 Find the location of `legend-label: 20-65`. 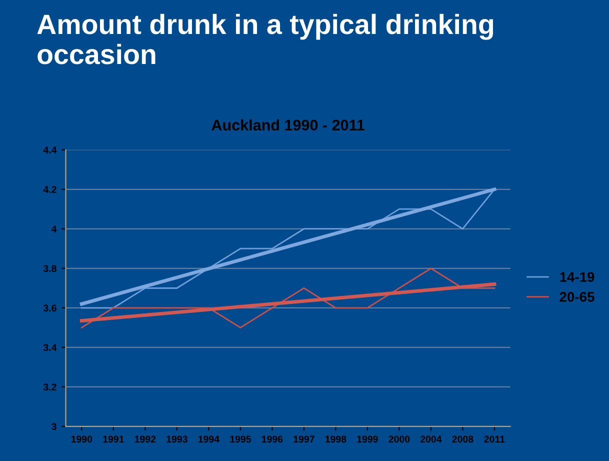

legend-label: 20-65 is located at coordinates (577, 297).